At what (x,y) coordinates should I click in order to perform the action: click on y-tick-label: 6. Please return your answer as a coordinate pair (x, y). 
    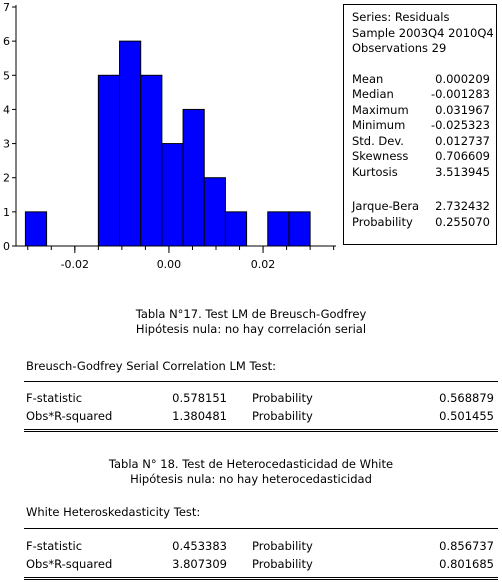
    Looking at the image, I should click on (6, 41).